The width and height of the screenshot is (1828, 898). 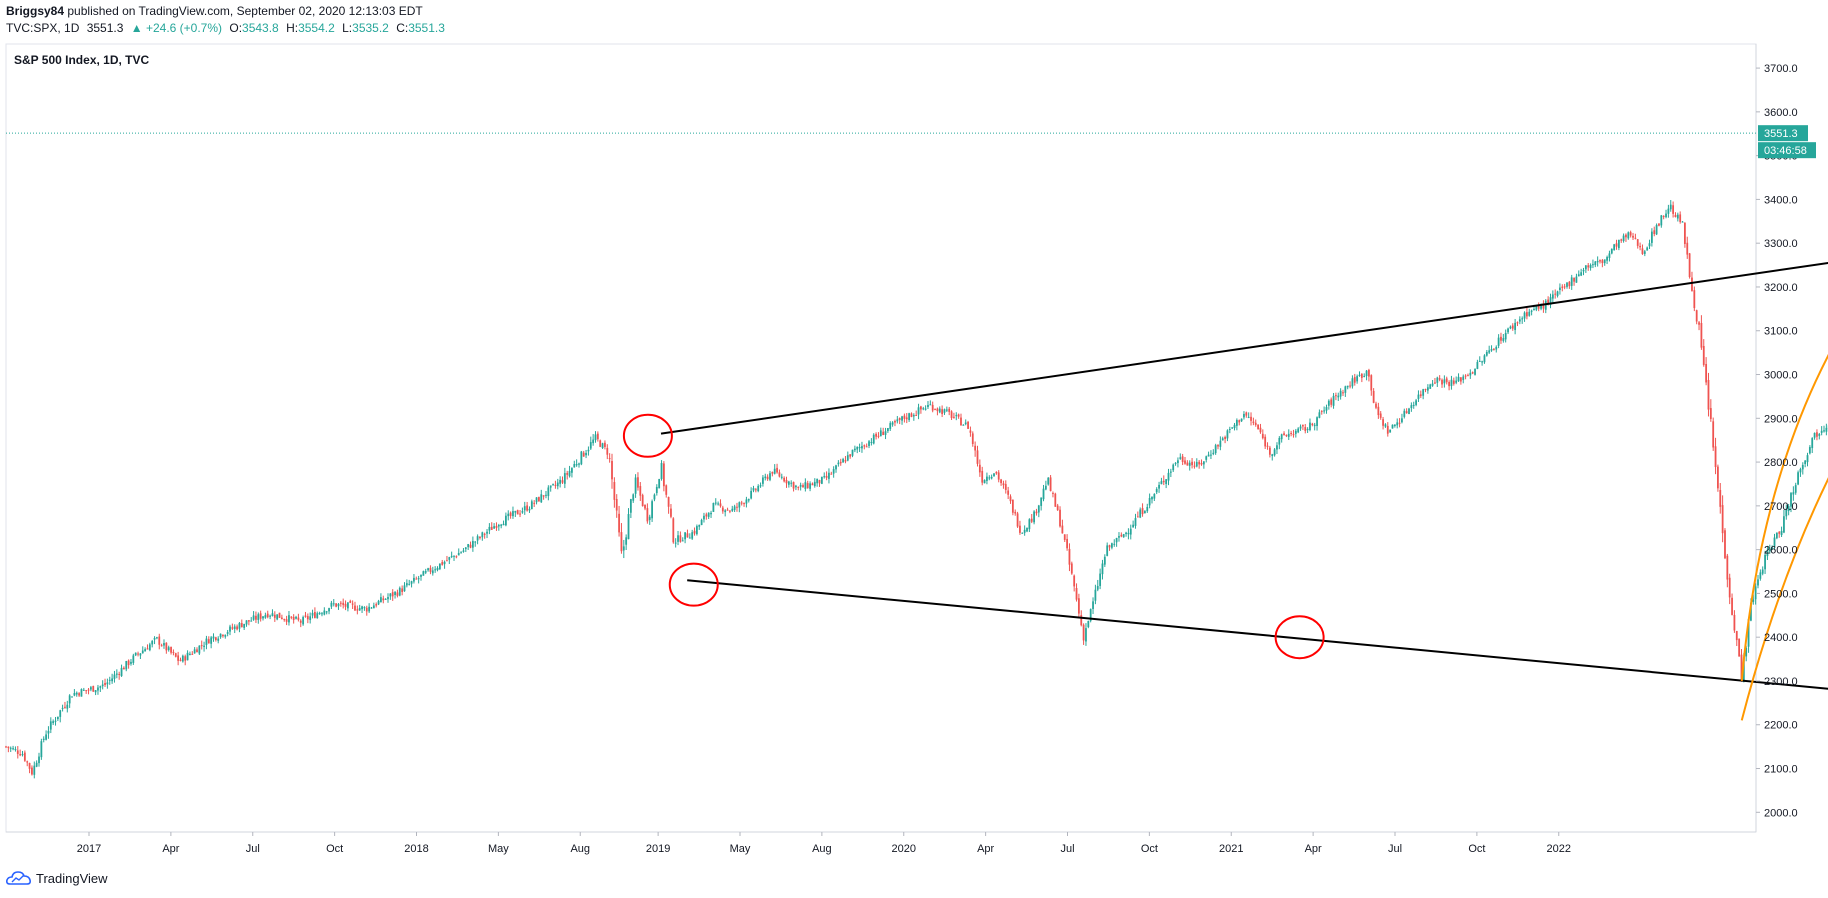 What do you see at coordinates (1781, 638) in the screenshot?
I see `y-tick-label: 2400.0` at bounding box center [1781, 638].